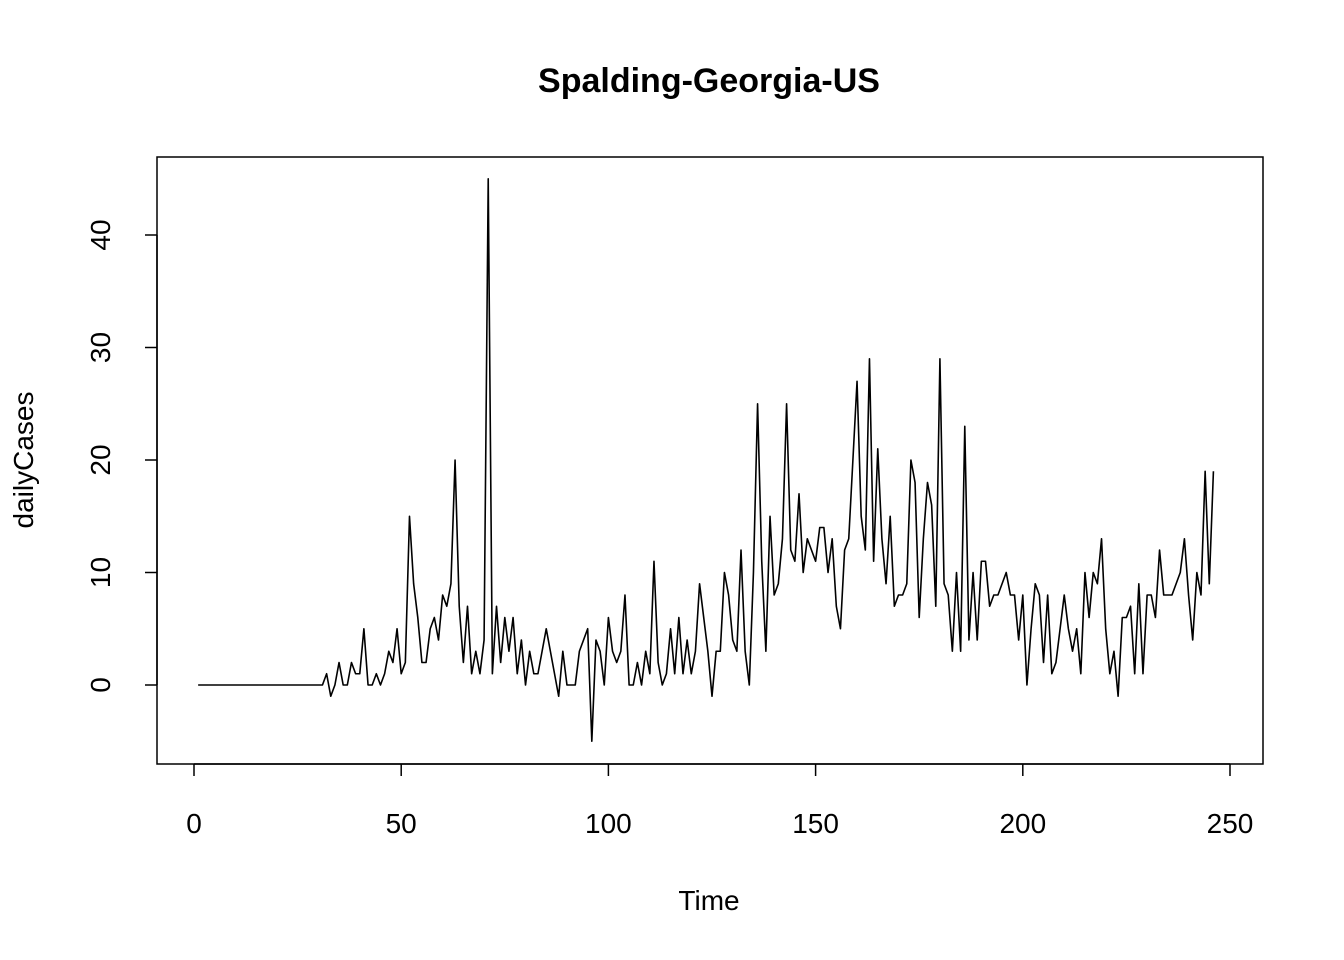  I want to click on y-tick-label: 10, so click(100, 572).